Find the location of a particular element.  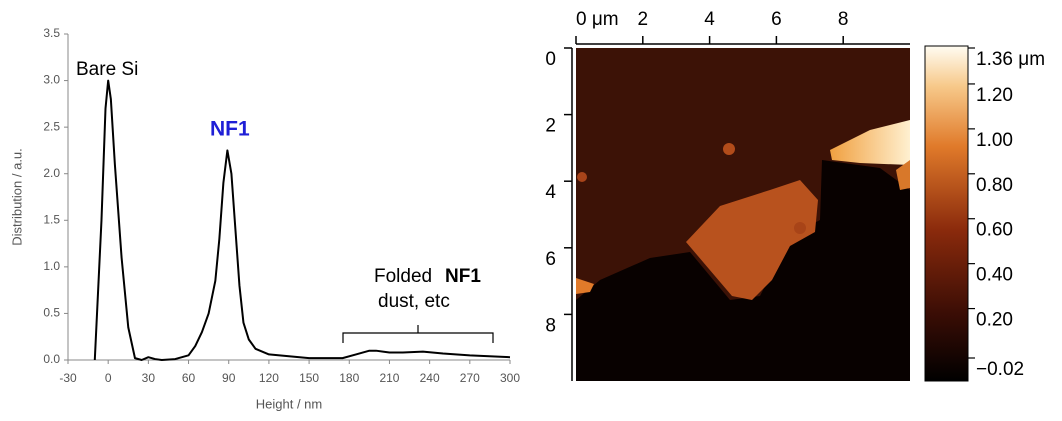

y-tick-label: 2.0 is located at coordinates (51, 173).